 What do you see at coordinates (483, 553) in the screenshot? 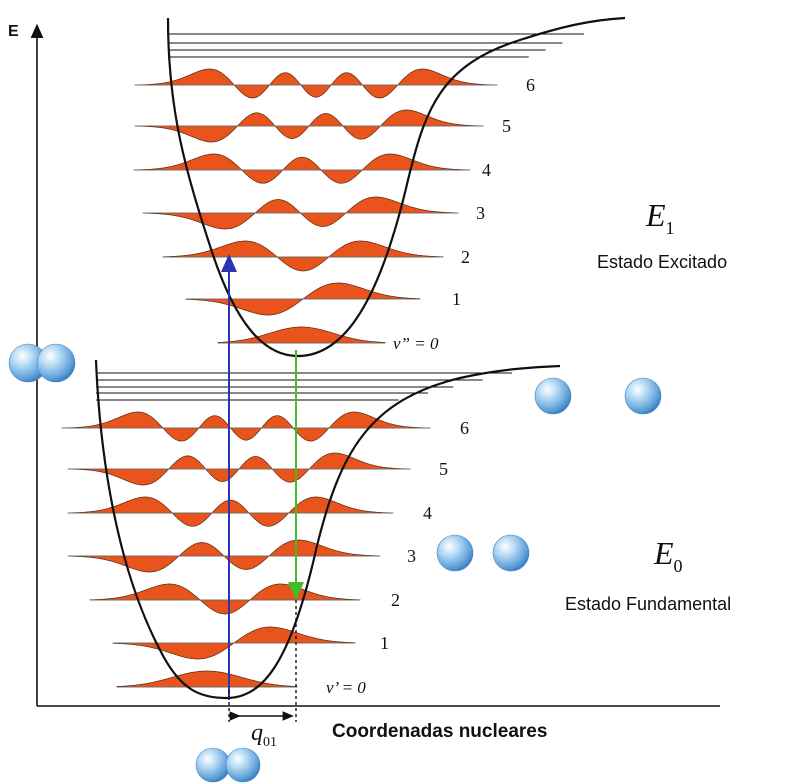
I see `dissociated-atoms-lower-icon` at bounding box center [483, 553].